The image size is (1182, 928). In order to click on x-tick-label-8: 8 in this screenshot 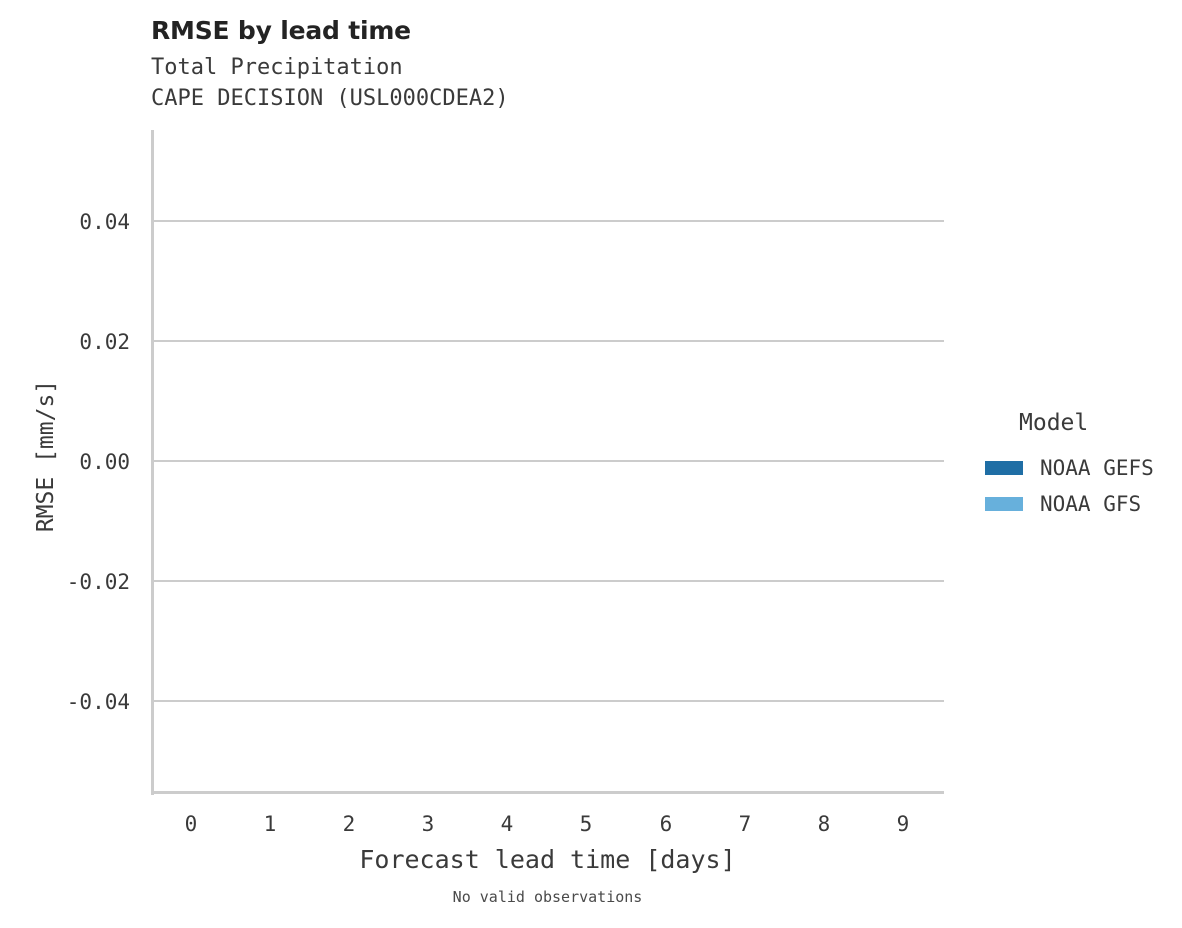, I will do `click(824, 824)`.